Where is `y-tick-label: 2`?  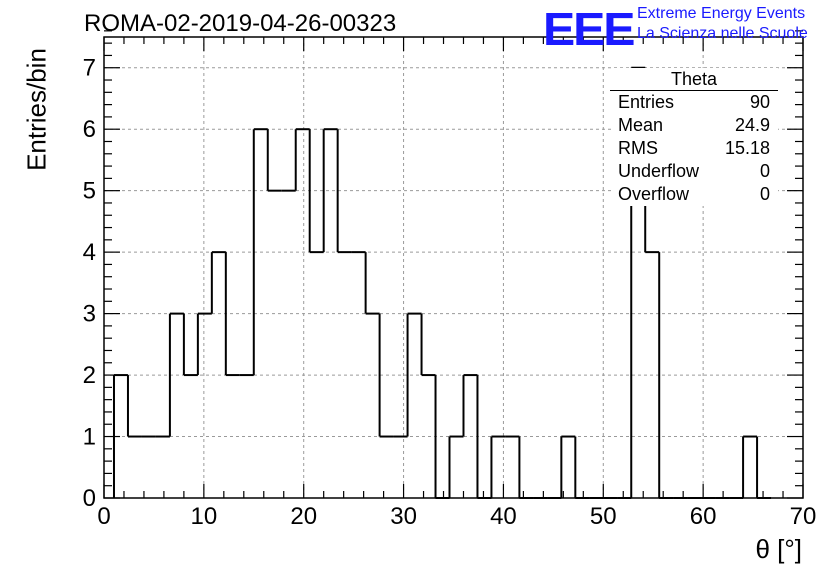 y-tick-label: 2 is located at coordinates (89, 375).